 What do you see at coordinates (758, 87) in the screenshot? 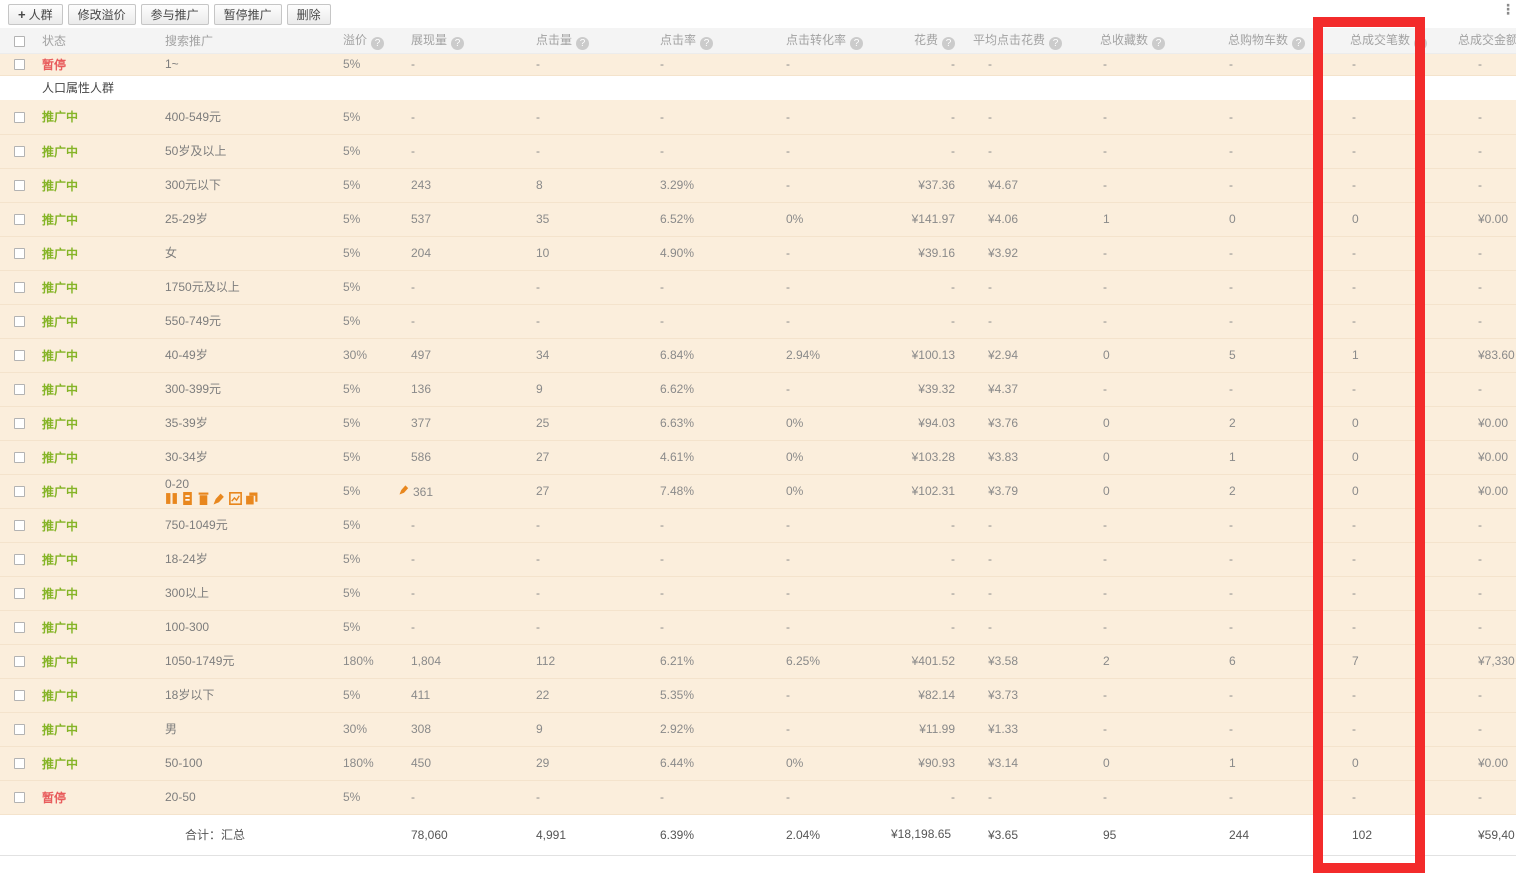
I see `section-header-row: 人口属性人群` at bounding box center [758, 87].